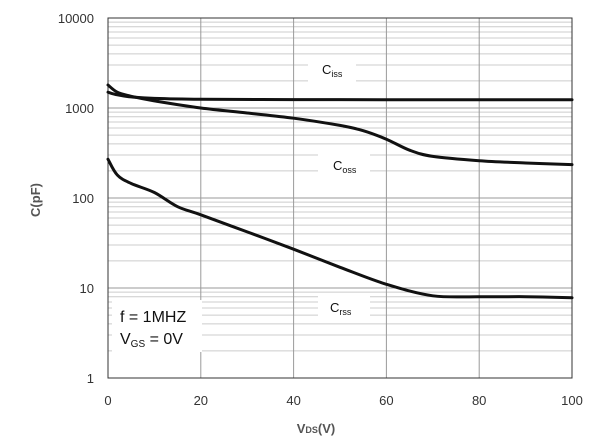 Image resolution: width=596 pixels, height=440 pixels. I want to click on y-axis-title: C(pF), so click(35, 200).